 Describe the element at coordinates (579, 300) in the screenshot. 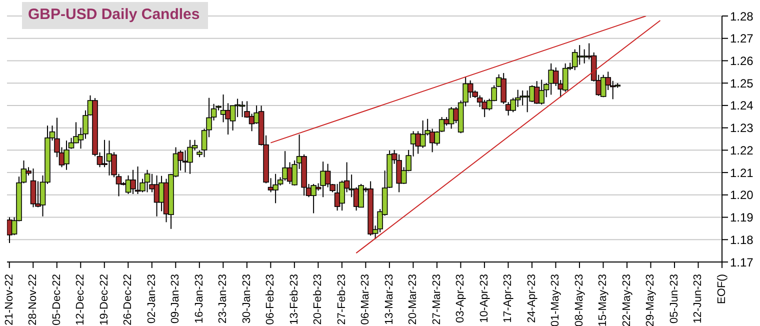

I see `x-tick-label: 08-May-23` at that location.